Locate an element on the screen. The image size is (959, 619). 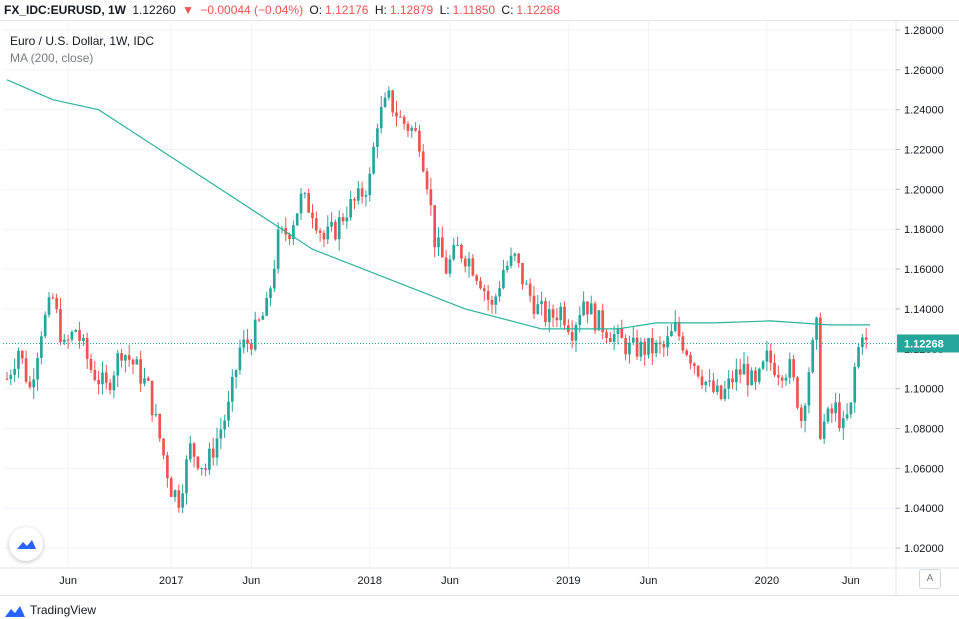
open-label: O: is located at coordinates (316, 10).